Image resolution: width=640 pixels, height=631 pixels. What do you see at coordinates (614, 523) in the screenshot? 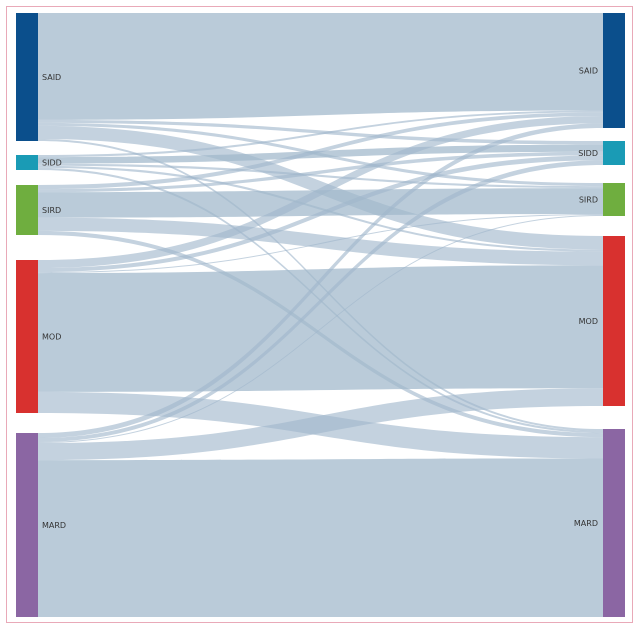
I see `right-node-mard` at bounding box center [614, 523].